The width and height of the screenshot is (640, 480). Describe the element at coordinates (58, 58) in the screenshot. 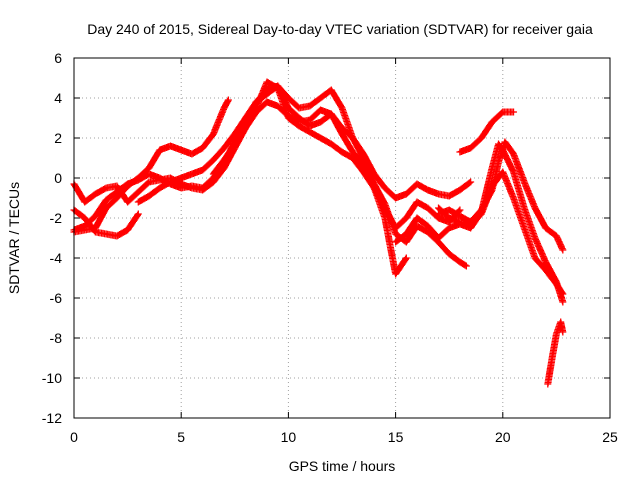

I see `y-tick-label: 6` at that location.